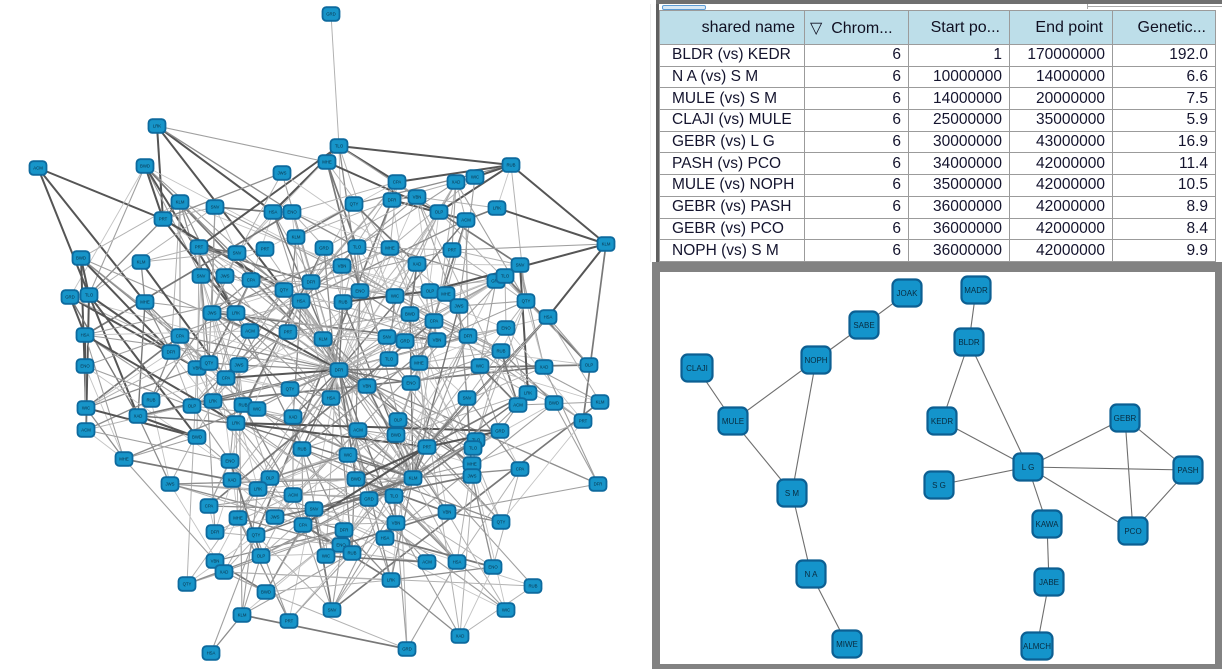 This screenshot has width=1222, height=669. What do you see at coordinates (847, 644) in the screenshot?
I see `svg-text: MIWE` at bounding box center [847, 644].